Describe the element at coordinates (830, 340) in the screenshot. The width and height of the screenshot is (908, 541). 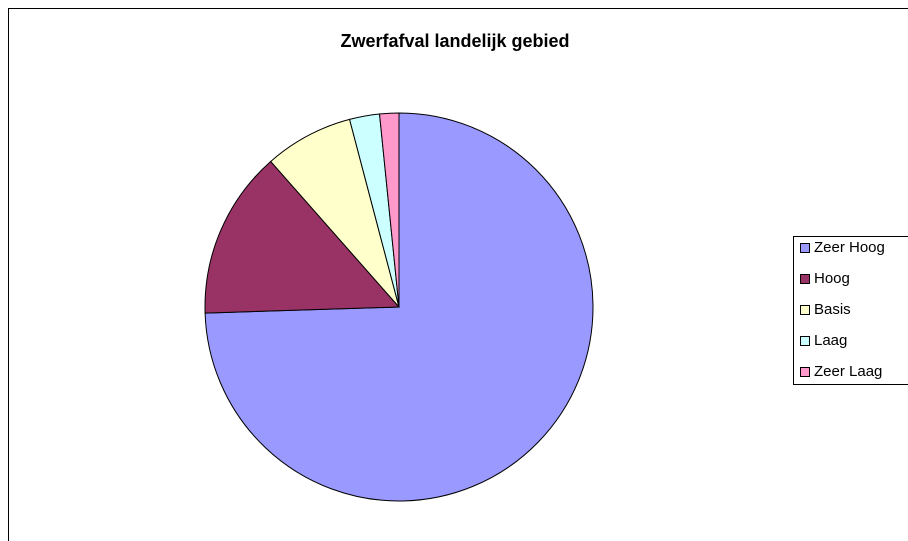
I see `legend-label: Laag` at that location.